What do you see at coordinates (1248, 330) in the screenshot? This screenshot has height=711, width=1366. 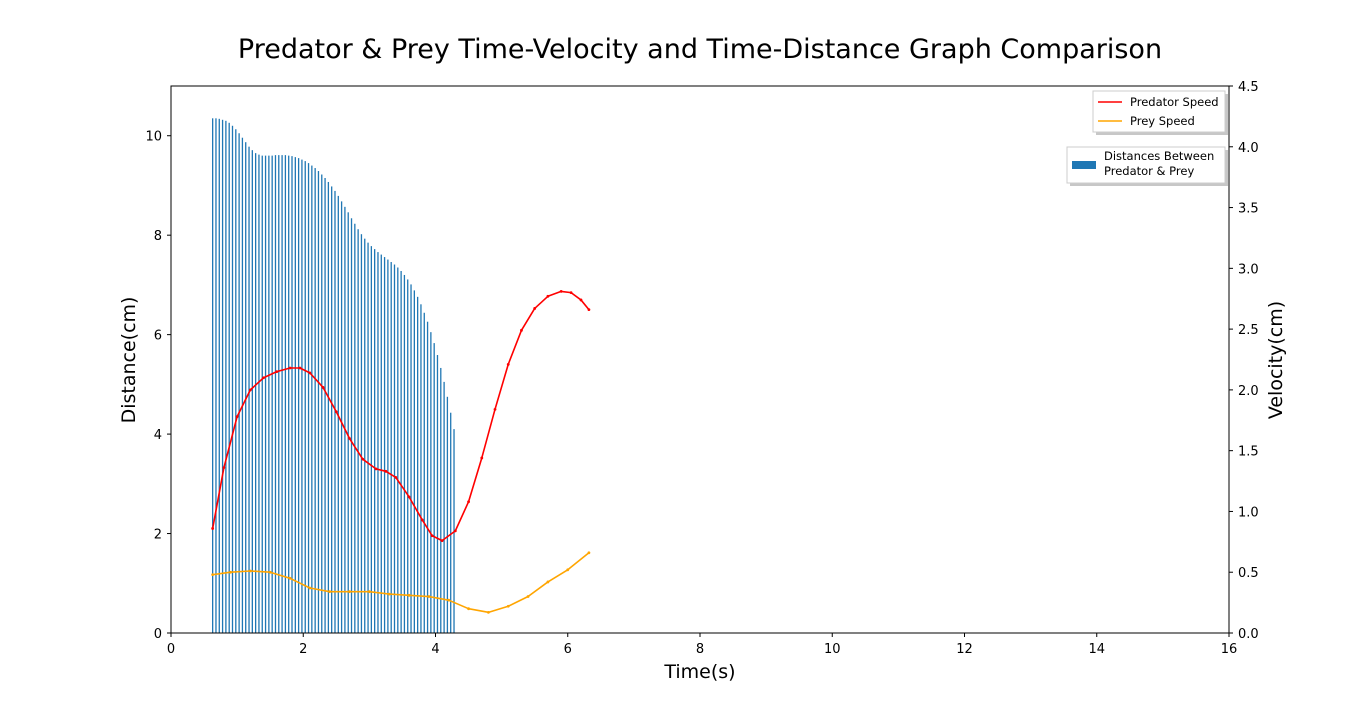 I see `y-right-tick-label: 2.5` at bounding box center [1248, 330].